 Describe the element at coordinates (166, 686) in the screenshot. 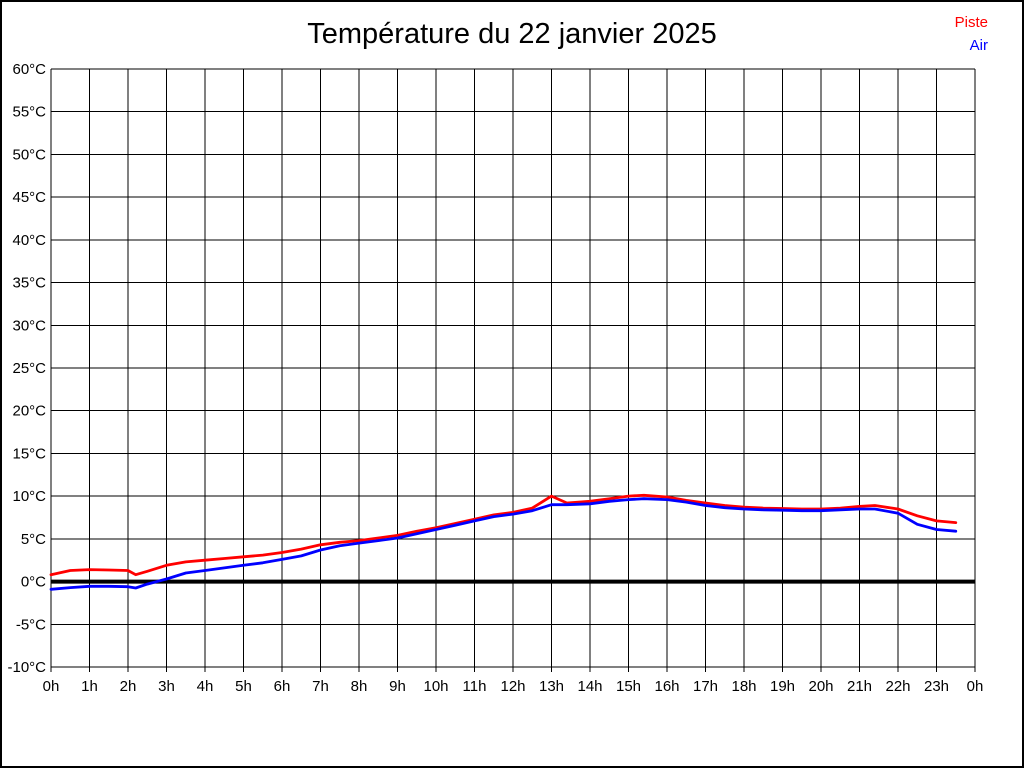

I see `x-tick-label: 3h` at that location.